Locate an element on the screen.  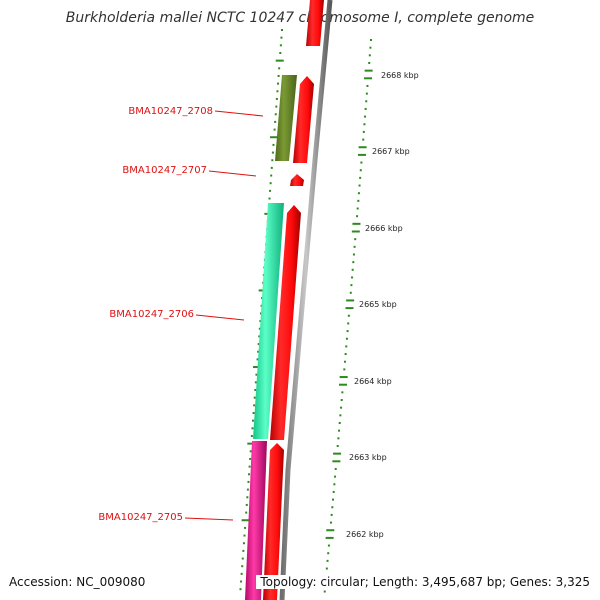
gene-2706-bar is located at coordinates (268, 321).